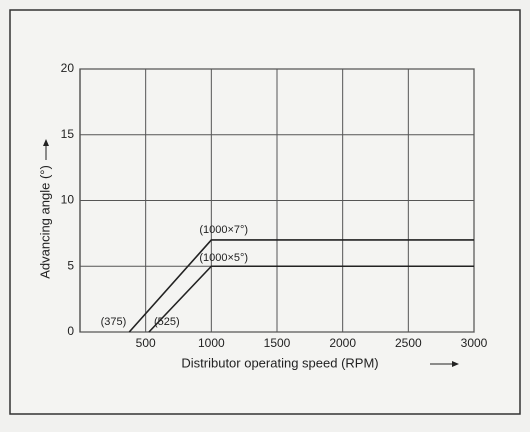 This screenshot has height=432, width=530. Describe the element at coordinates (455, 364) in the screenshot. I see `x-arrow-head` at that location.